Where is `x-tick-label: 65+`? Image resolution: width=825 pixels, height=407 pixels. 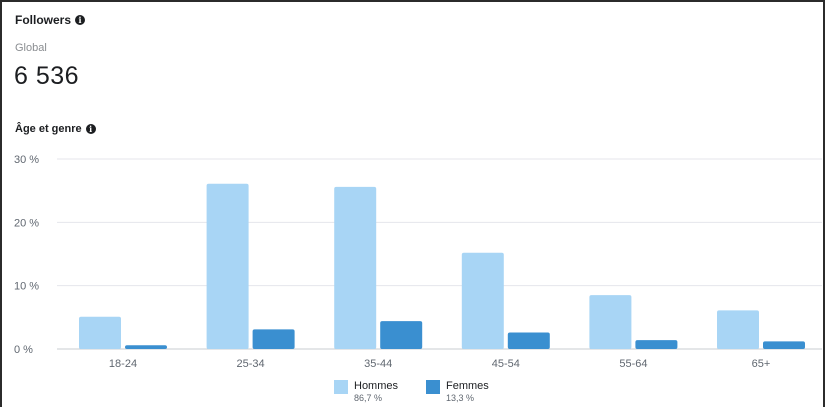
x-tick-label: 65+ is located at coordinates (761, 364).